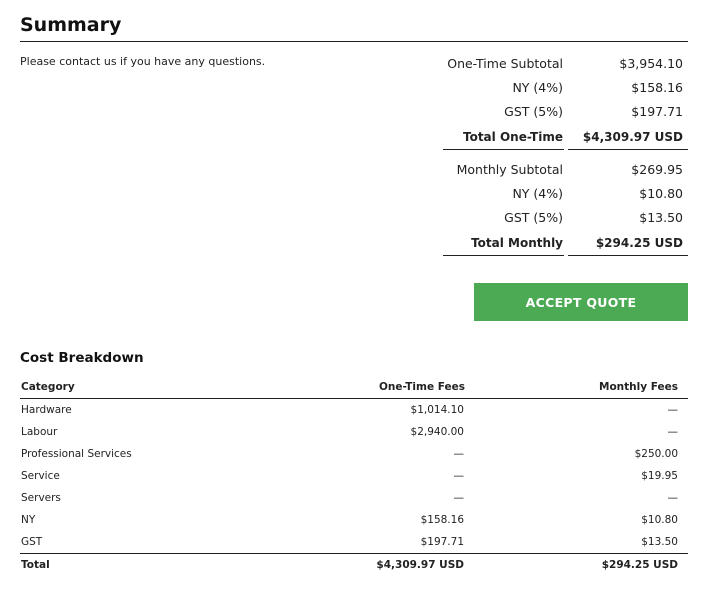 Image resolution: width=708 pixels, height=600 pixels. What do you see at coordinates (503, 149) in the screenshot?
I see `total-one-time-underline` at bounding box center [503, 149].